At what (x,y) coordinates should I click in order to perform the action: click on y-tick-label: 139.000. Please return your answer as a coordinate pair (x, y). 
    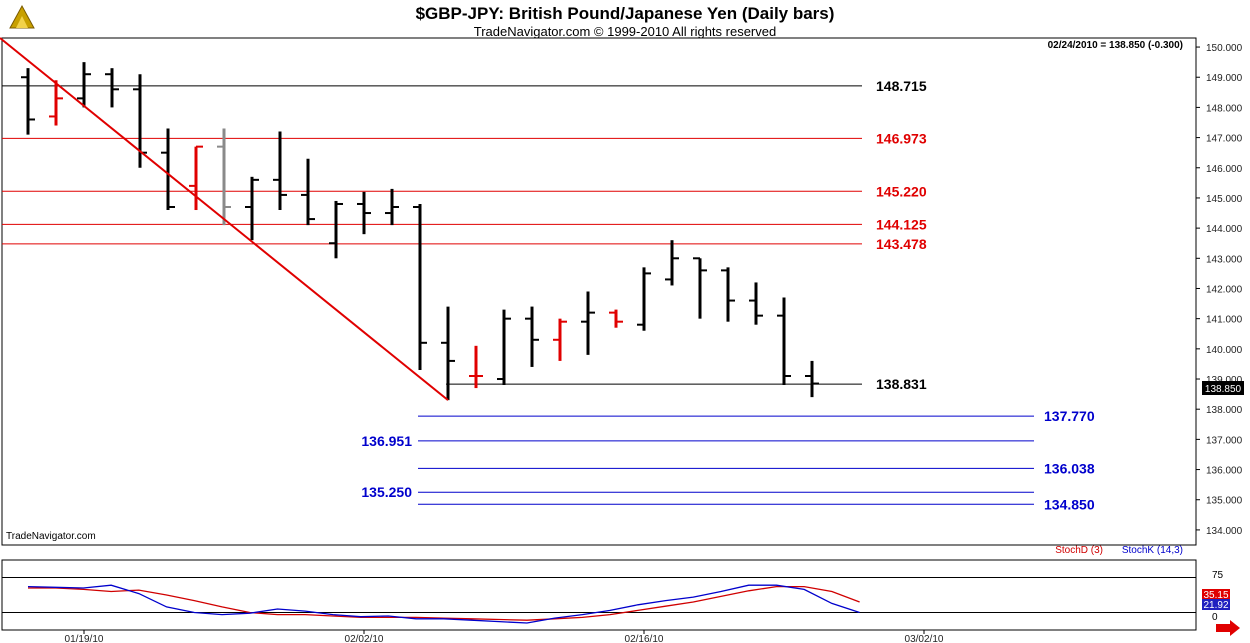
    Looking at the image, I should click on (1224, 380).